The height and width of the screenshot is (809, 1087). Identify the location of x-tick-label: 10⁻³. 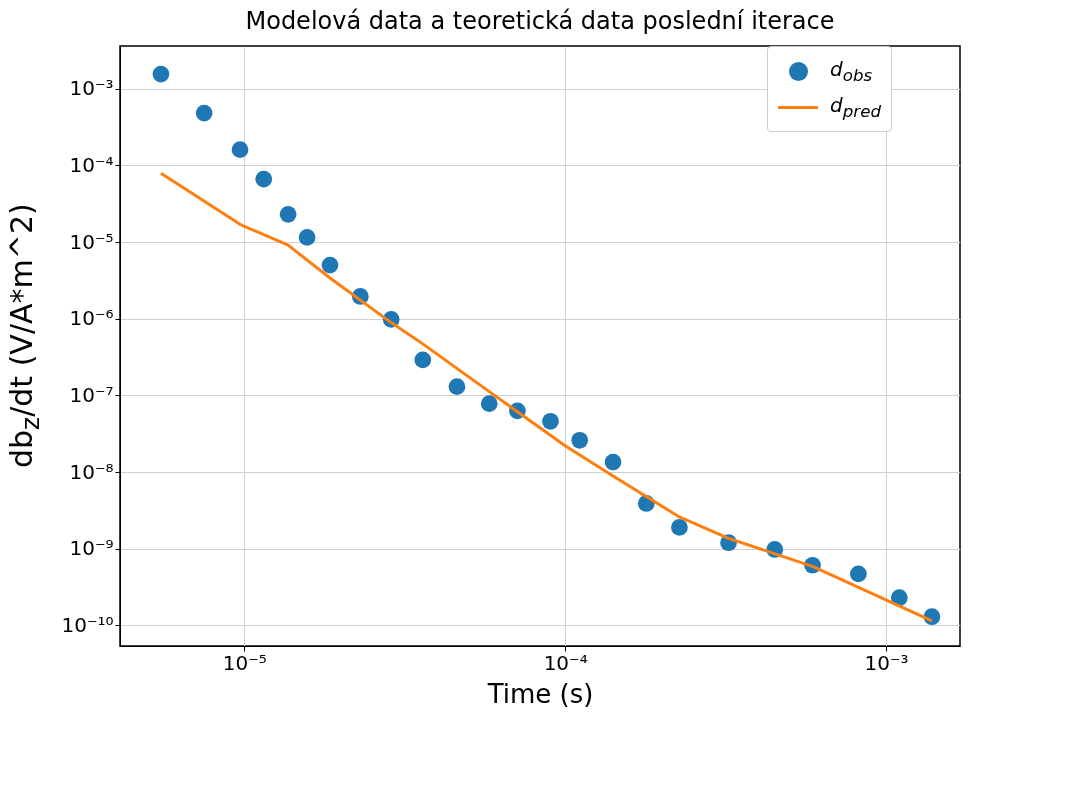
(886, 662).